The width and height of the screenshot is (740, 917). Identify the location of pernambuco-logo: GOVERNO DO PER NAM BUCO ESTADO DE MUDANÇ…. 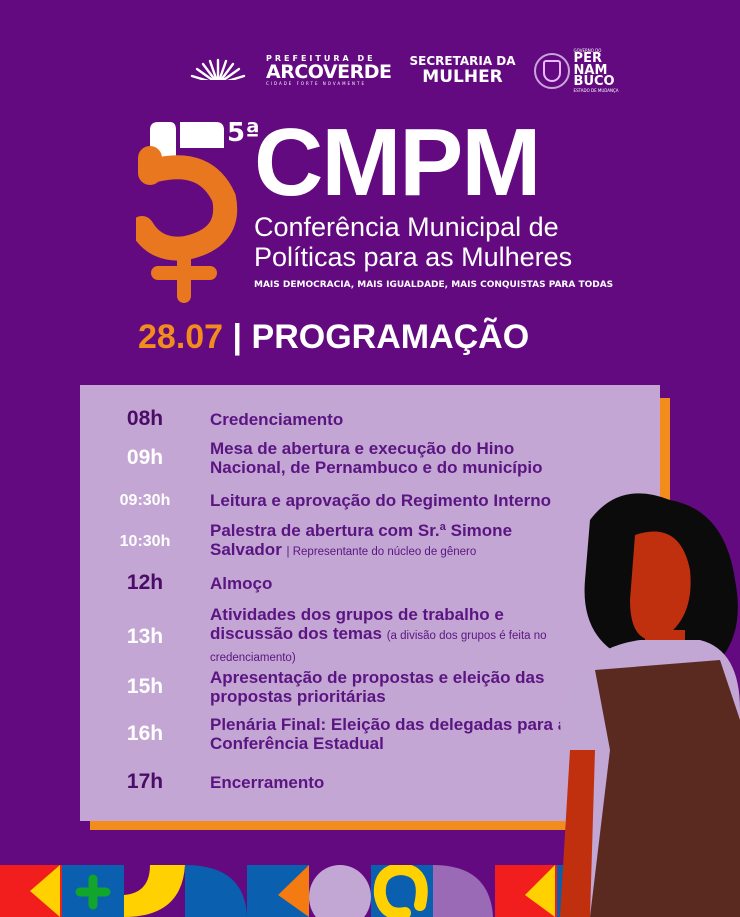
(576, 70).